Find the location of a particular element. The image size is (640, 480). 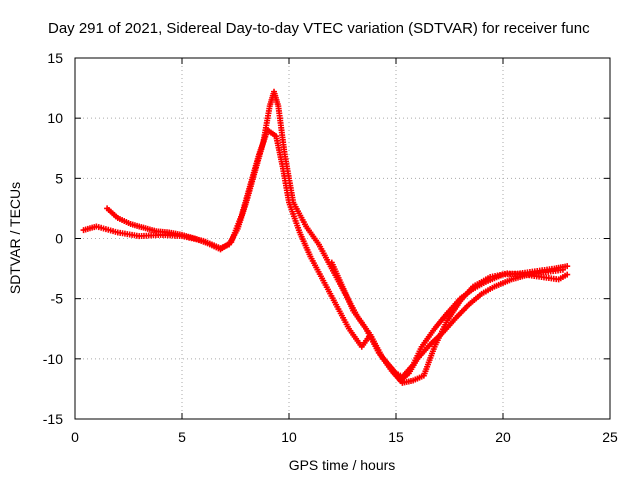

y-tick-label: -5 is located at coordinates (57, 299).